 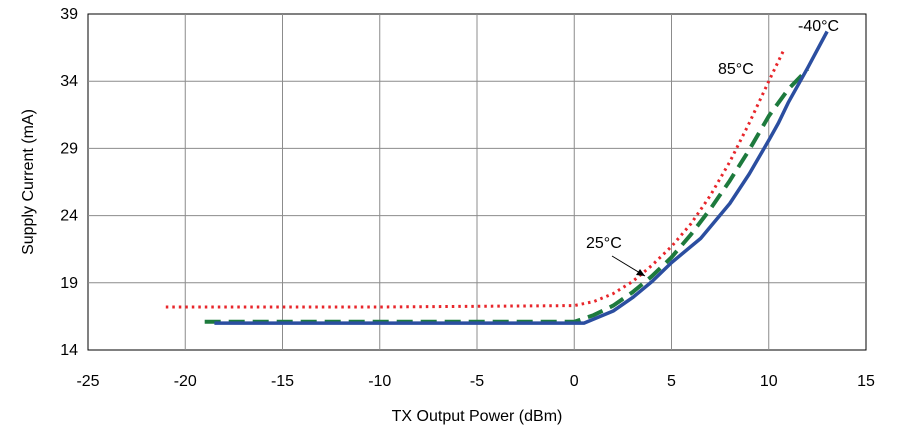 What do you see at coordinates (671, 381) in the screenshot?
I see `x-tick-label: 5` at bounding box center [671, 381].